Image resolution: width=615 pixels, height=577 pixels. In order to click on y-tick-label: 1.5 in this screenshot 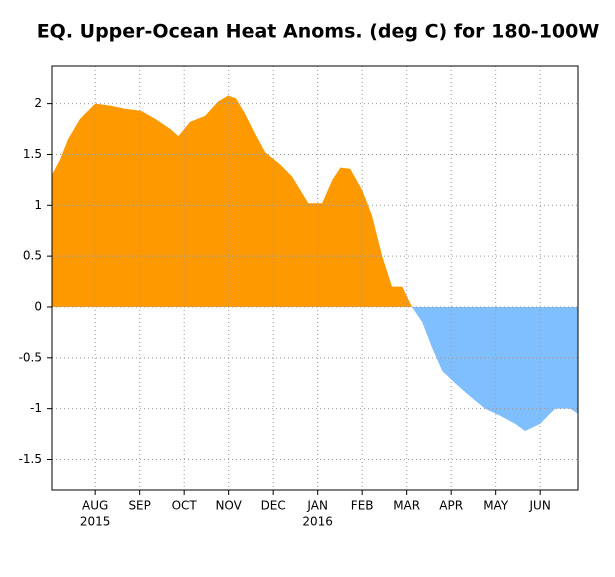, I will do `click(32, 154)`.